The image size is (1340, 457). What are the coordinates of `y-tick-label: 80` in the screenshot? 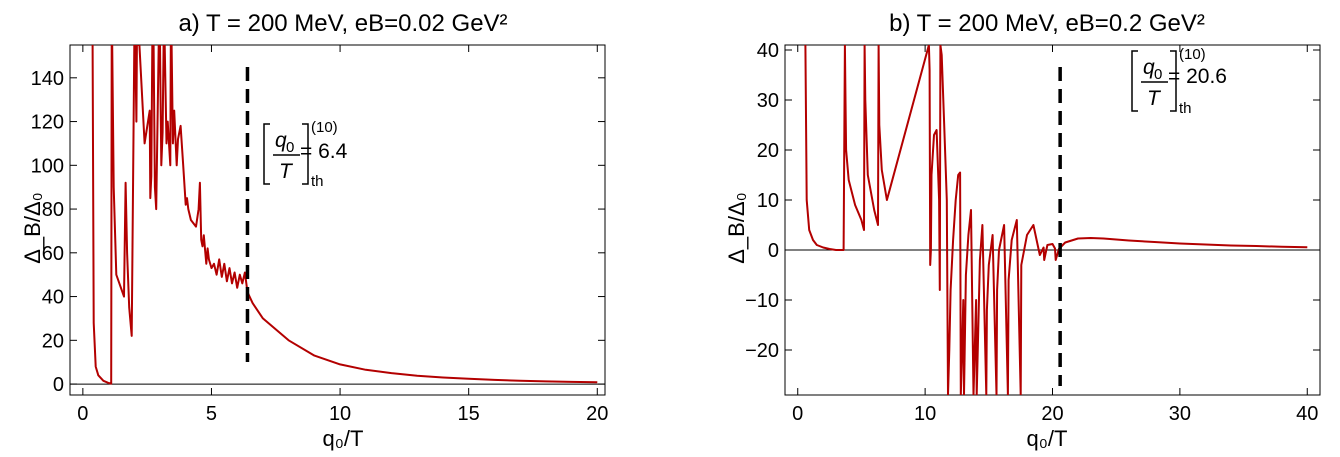 It's located at (53, 210).